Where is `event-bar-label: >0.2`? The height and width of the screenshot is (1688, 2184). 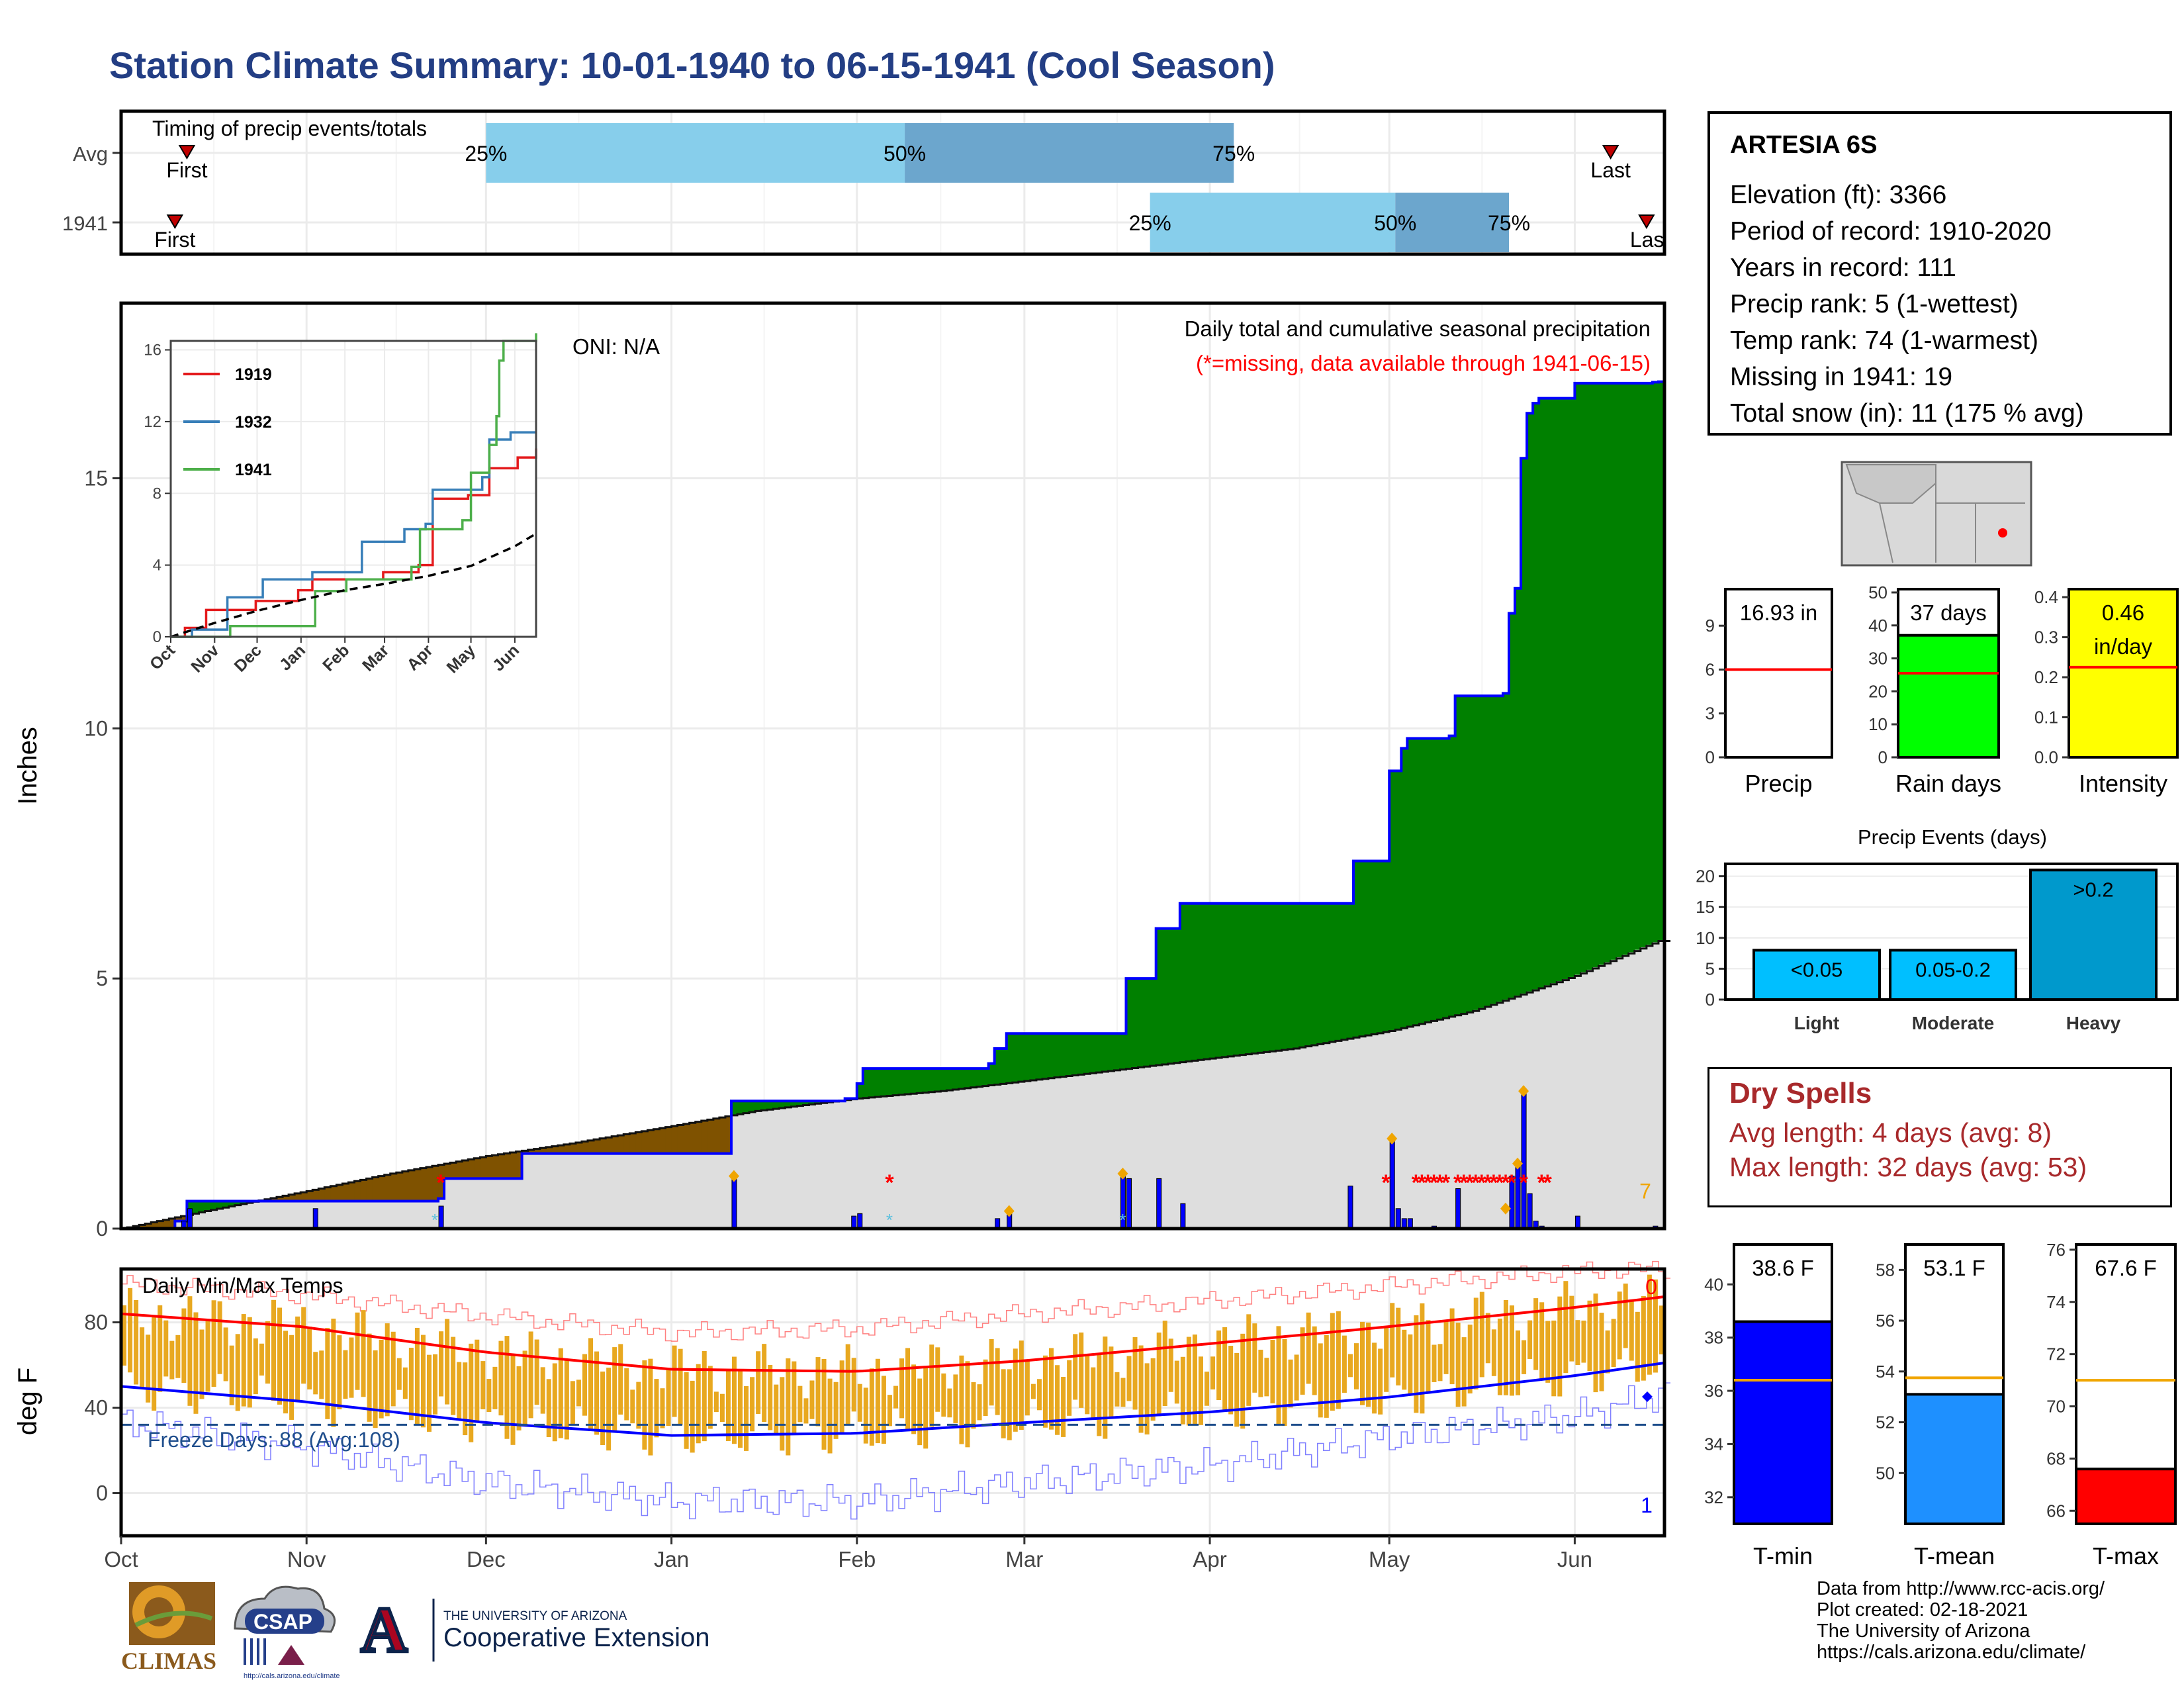
event-bar-label: >0.2 is located at coordinates (2093, 889).